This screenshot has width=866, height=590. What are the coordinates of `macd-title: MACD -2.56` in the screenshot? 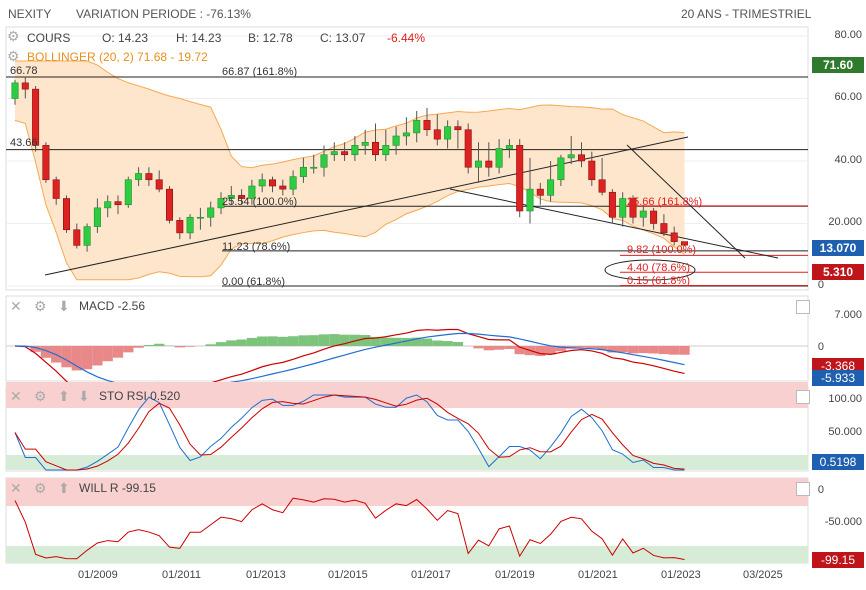 It's located at (112, 306).